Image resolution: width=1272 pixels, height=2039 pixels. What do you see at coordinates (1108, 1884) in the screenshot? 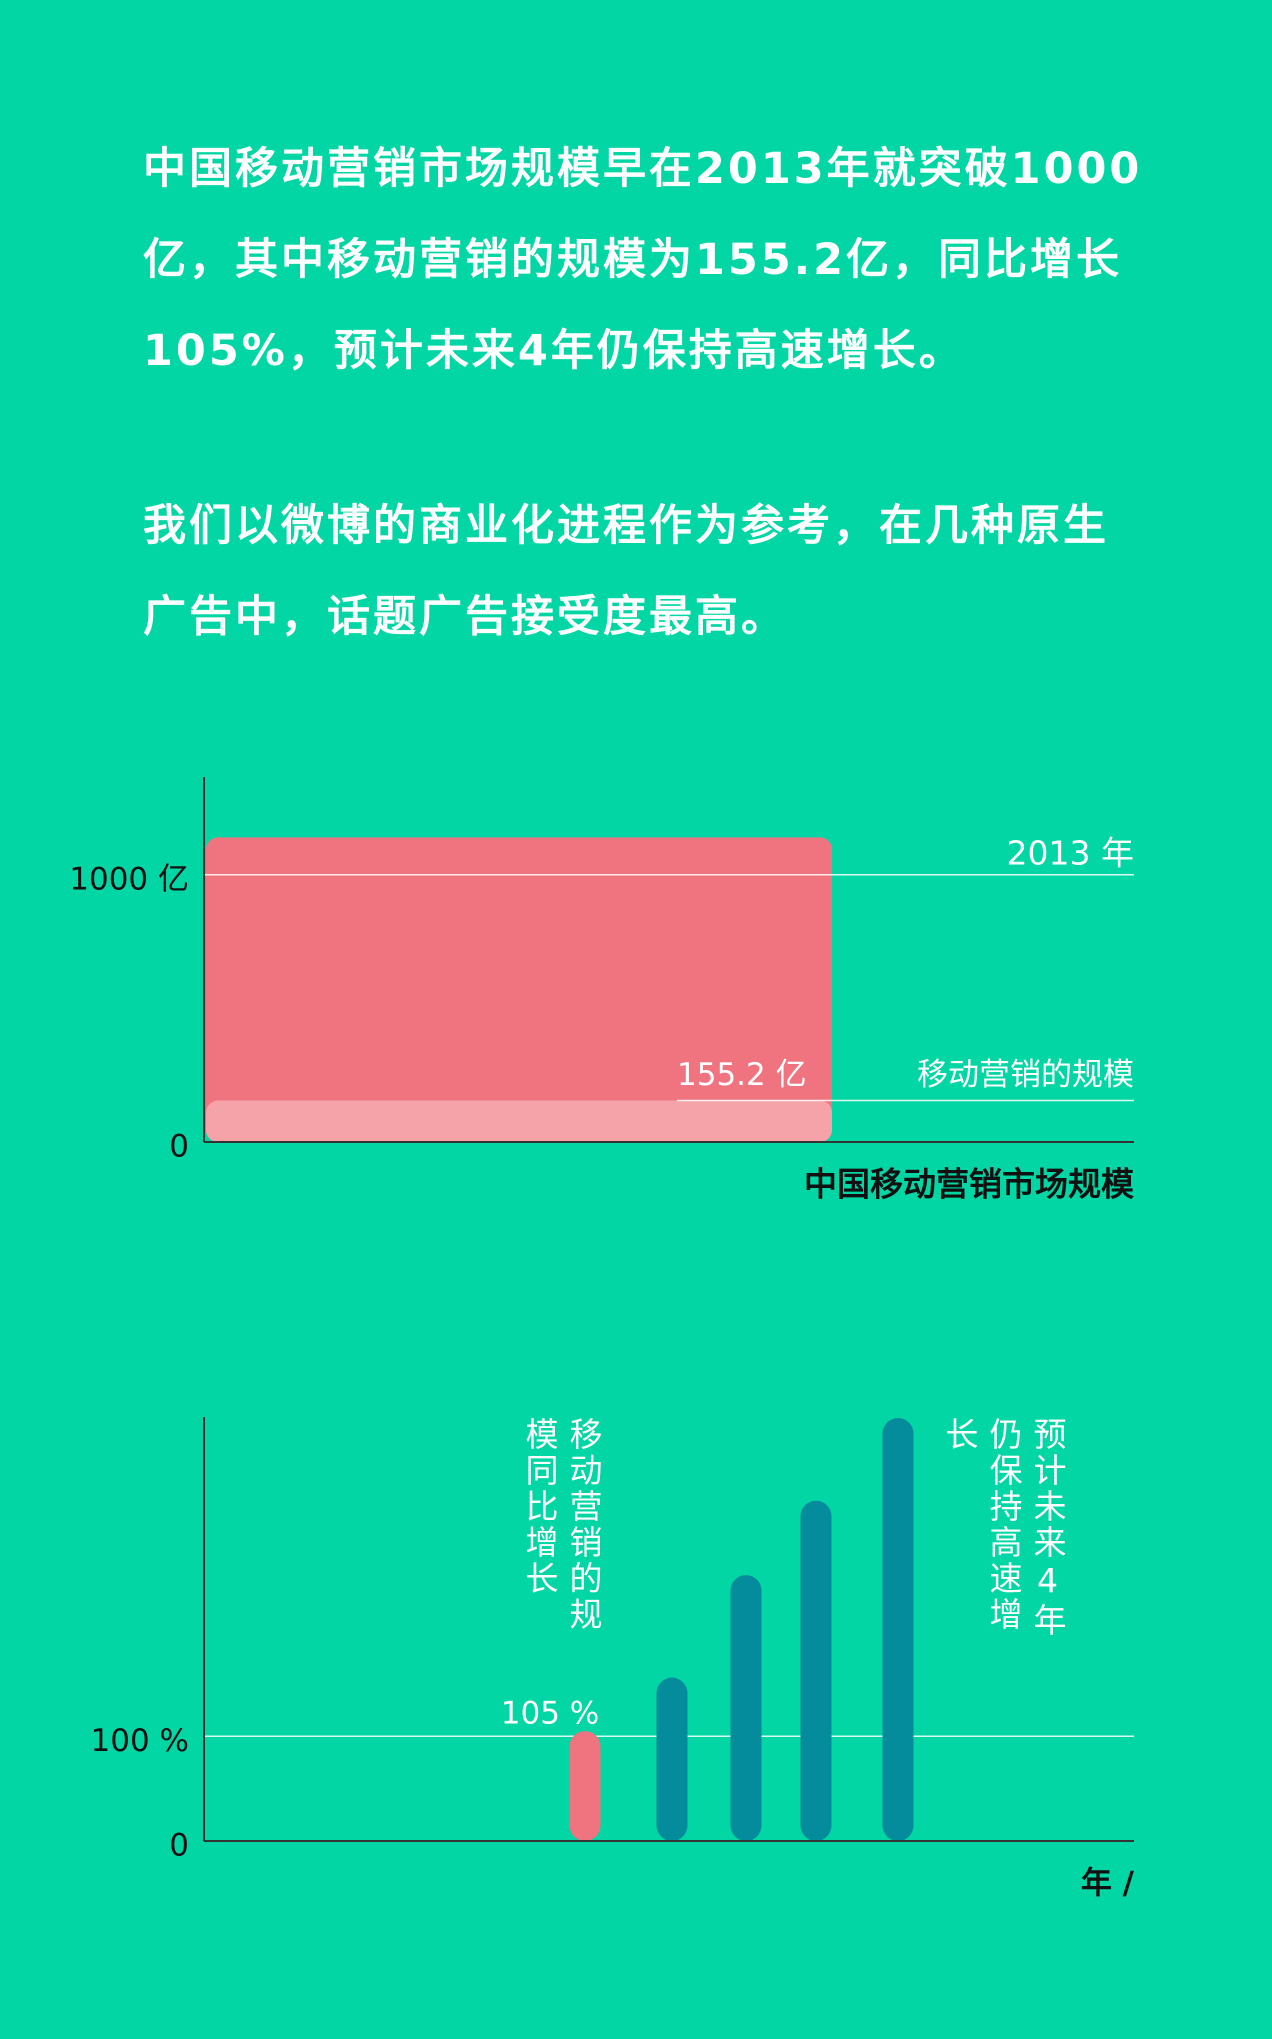
I see `x-axis-label: 年 /` at bounding box center [1108, 1884].